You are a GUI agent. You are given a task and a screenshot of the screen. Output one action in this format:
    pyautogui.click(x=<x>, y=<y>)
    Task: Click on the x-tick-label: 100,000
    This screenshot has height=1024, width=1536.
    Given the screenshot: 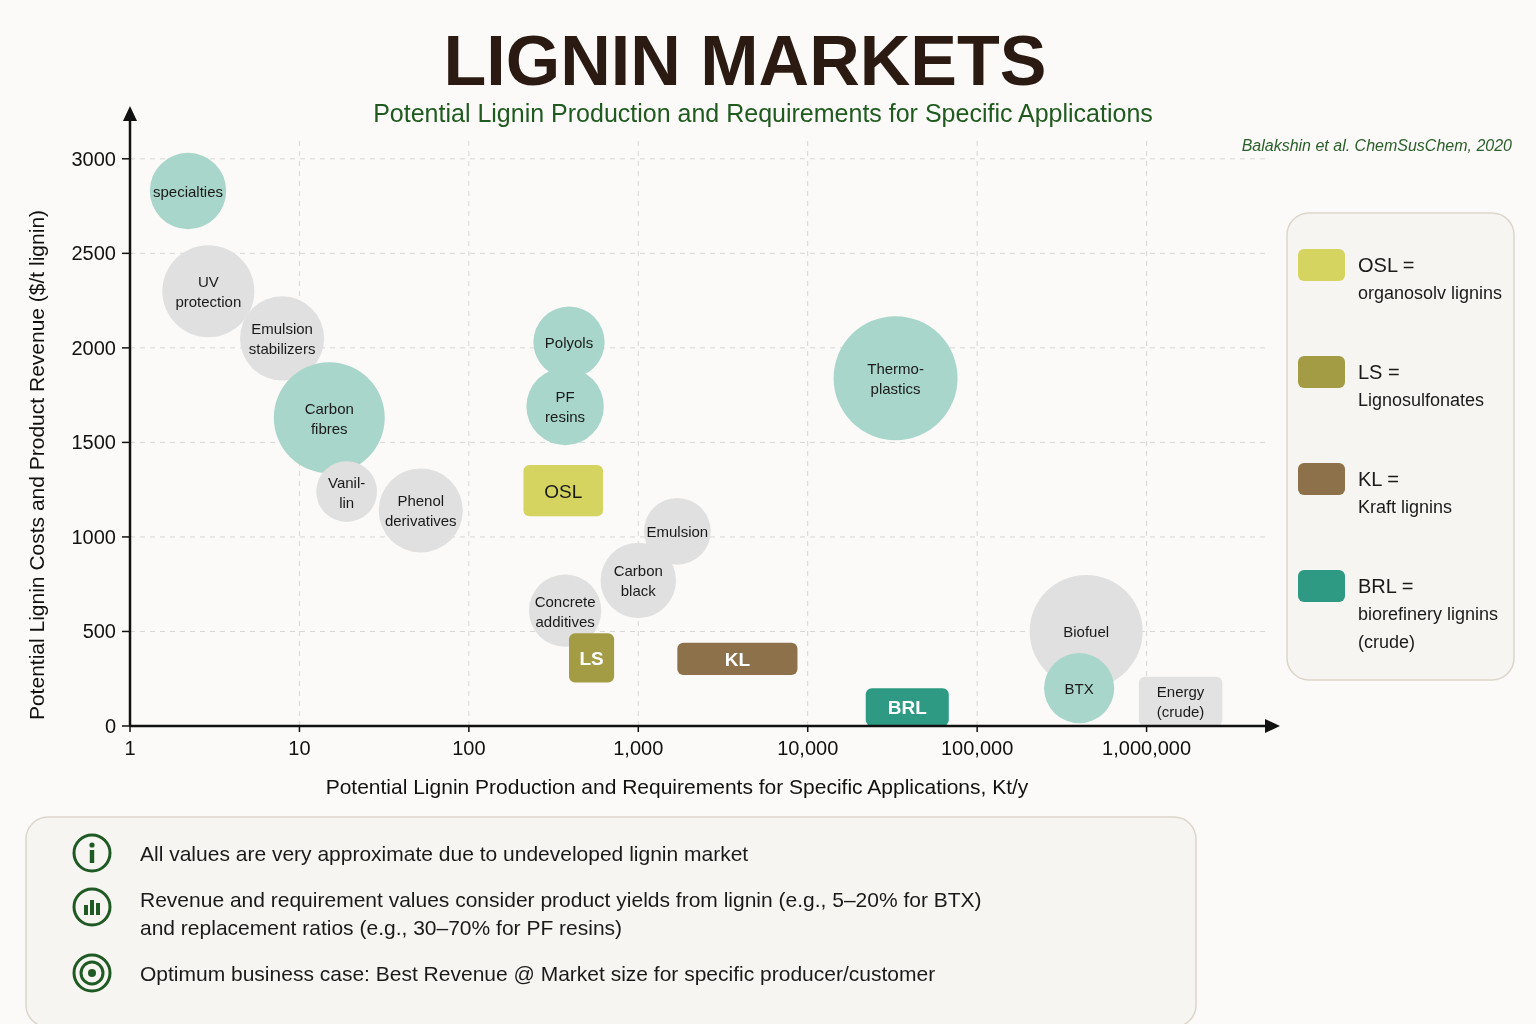 What is the action you would take?
    pyautogui.click(x=977, y=748)
    